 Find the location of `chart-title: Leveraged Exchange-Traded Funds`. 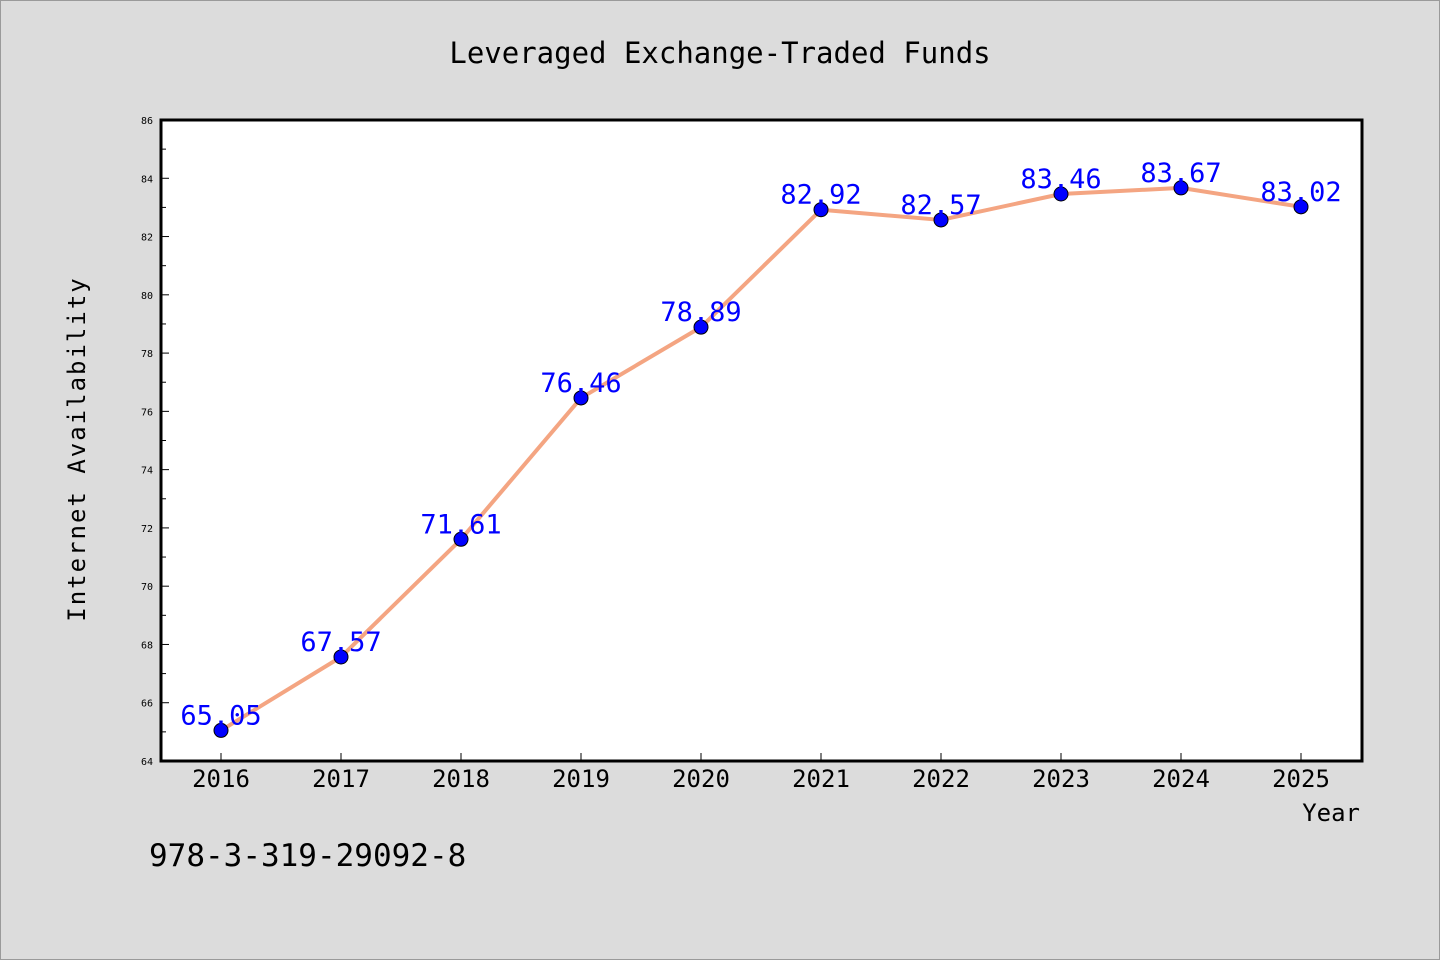

chart-title: Leveraged Exchange-Traded Funds is located at coordinates (719, 53).